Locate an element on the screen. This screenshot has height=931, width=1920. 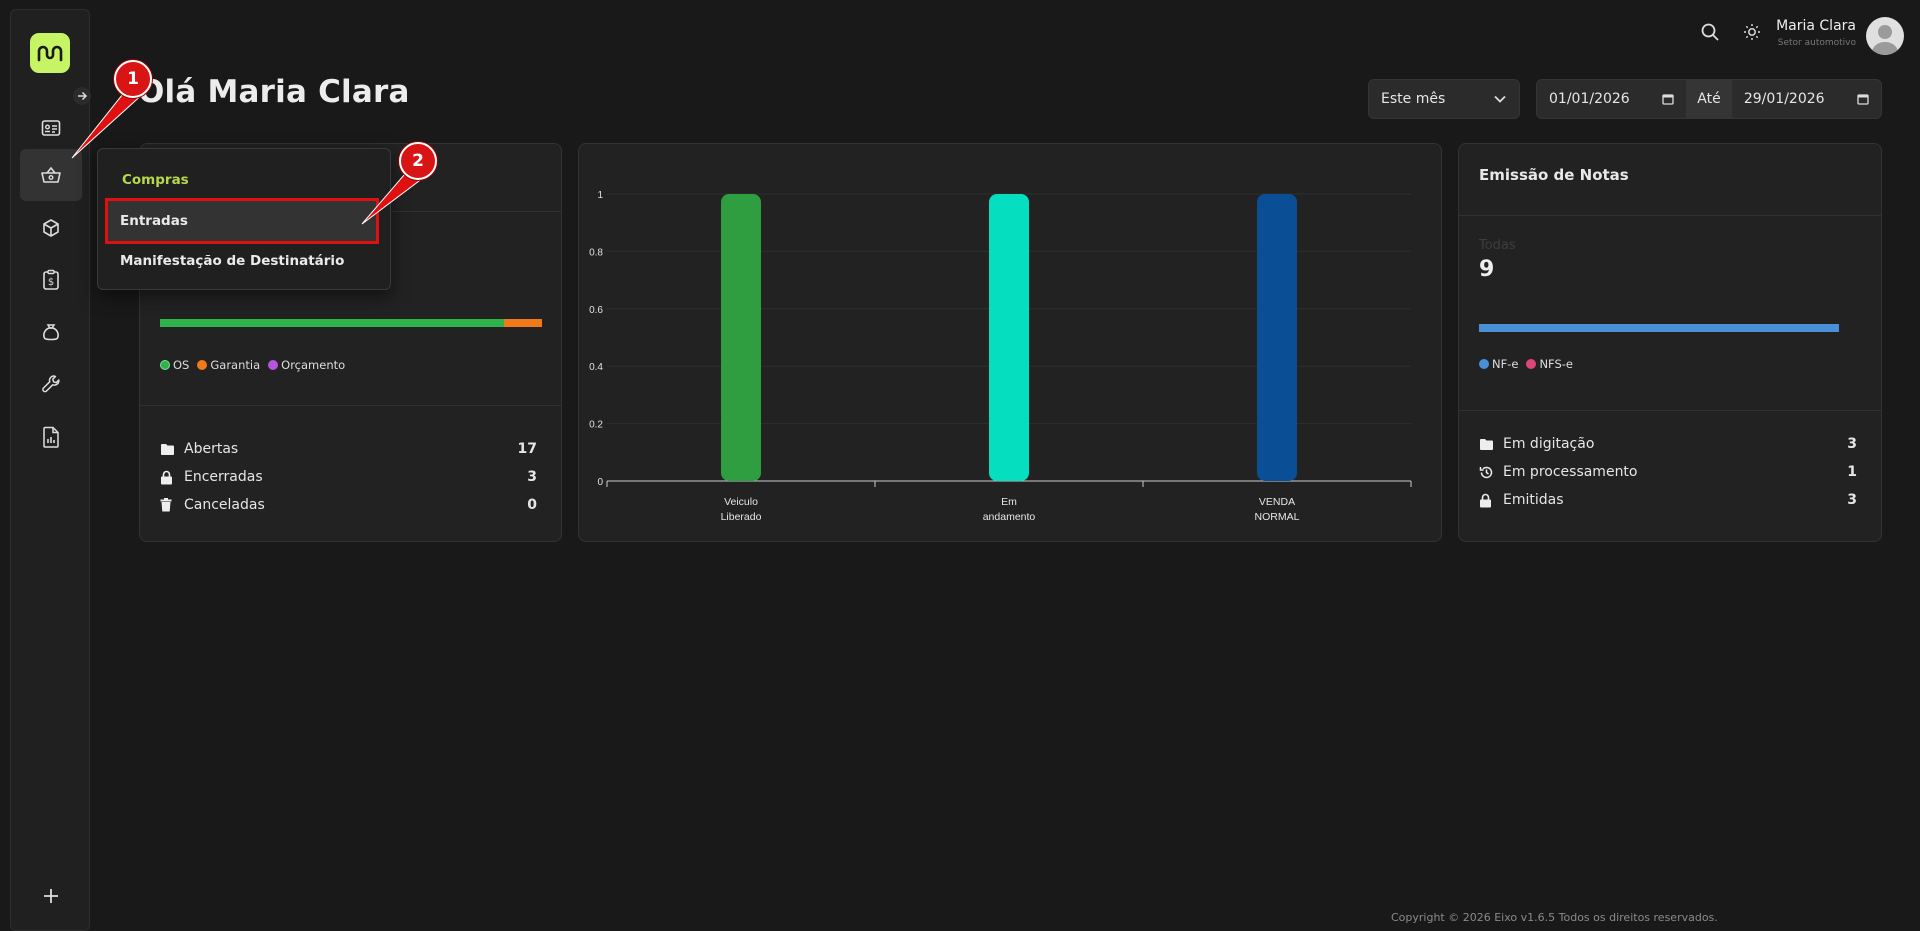
x-tick-label: Liberado is located at coordinates (741, 517).